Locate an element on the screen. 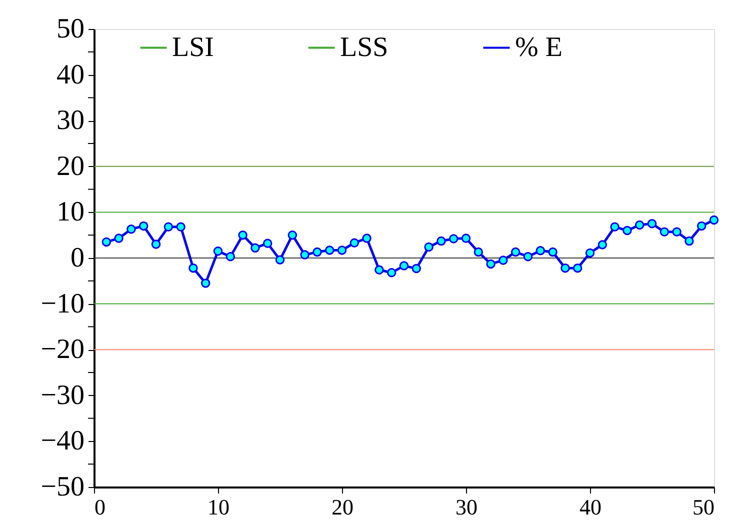 The width and height of the screenshot is (735, 529). y-tick-label: 50 is located at coordinates (70, 29).